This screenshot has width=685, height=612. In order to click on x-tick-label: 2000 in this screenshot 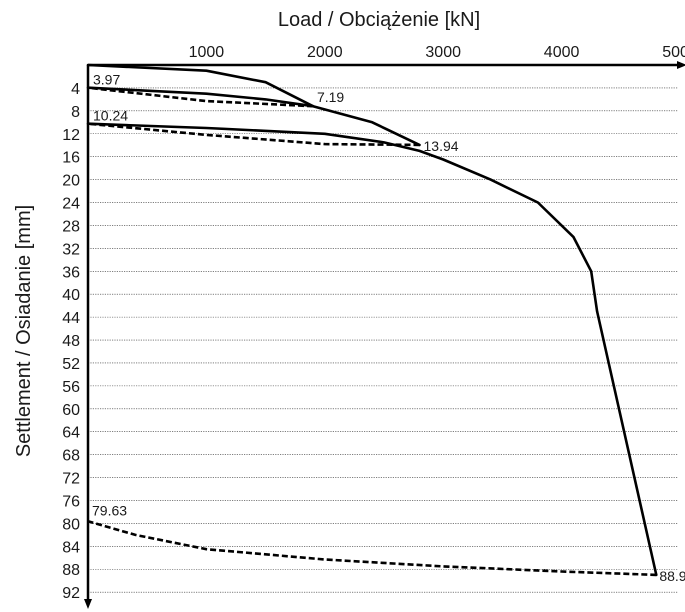, I will do `click(325, 52)`.